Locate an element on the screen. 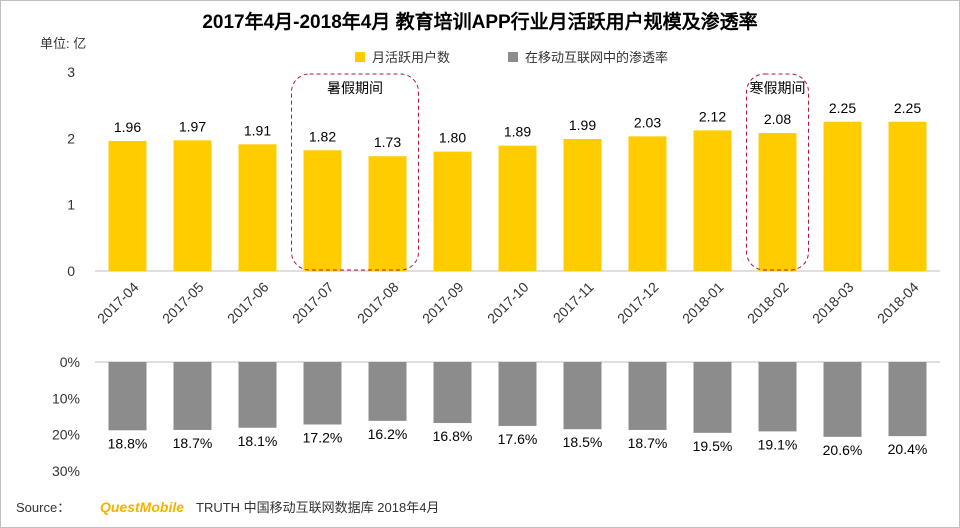 Image resolution: width=960 pixels, height=528 pixels. mau-value-label: 2.08 is located at coordinates (777, 119).